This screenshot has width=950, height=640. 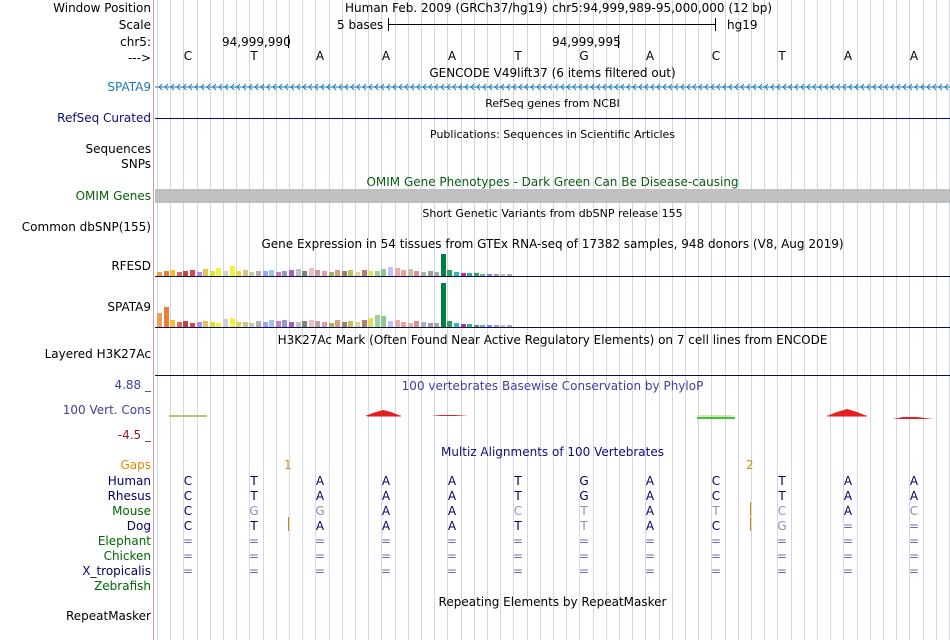 What do you see at coordinates (138, 526) in the screenshot?
I see `species-label-dog: Dog` at bounding box center [138, 526].